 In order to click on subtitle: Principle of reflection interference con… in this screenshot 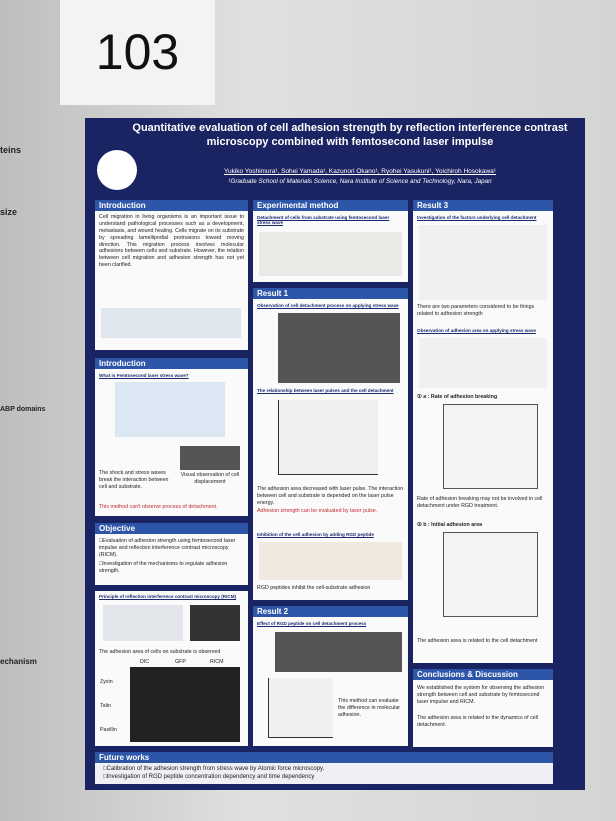, I will do `click(168, 596)`.